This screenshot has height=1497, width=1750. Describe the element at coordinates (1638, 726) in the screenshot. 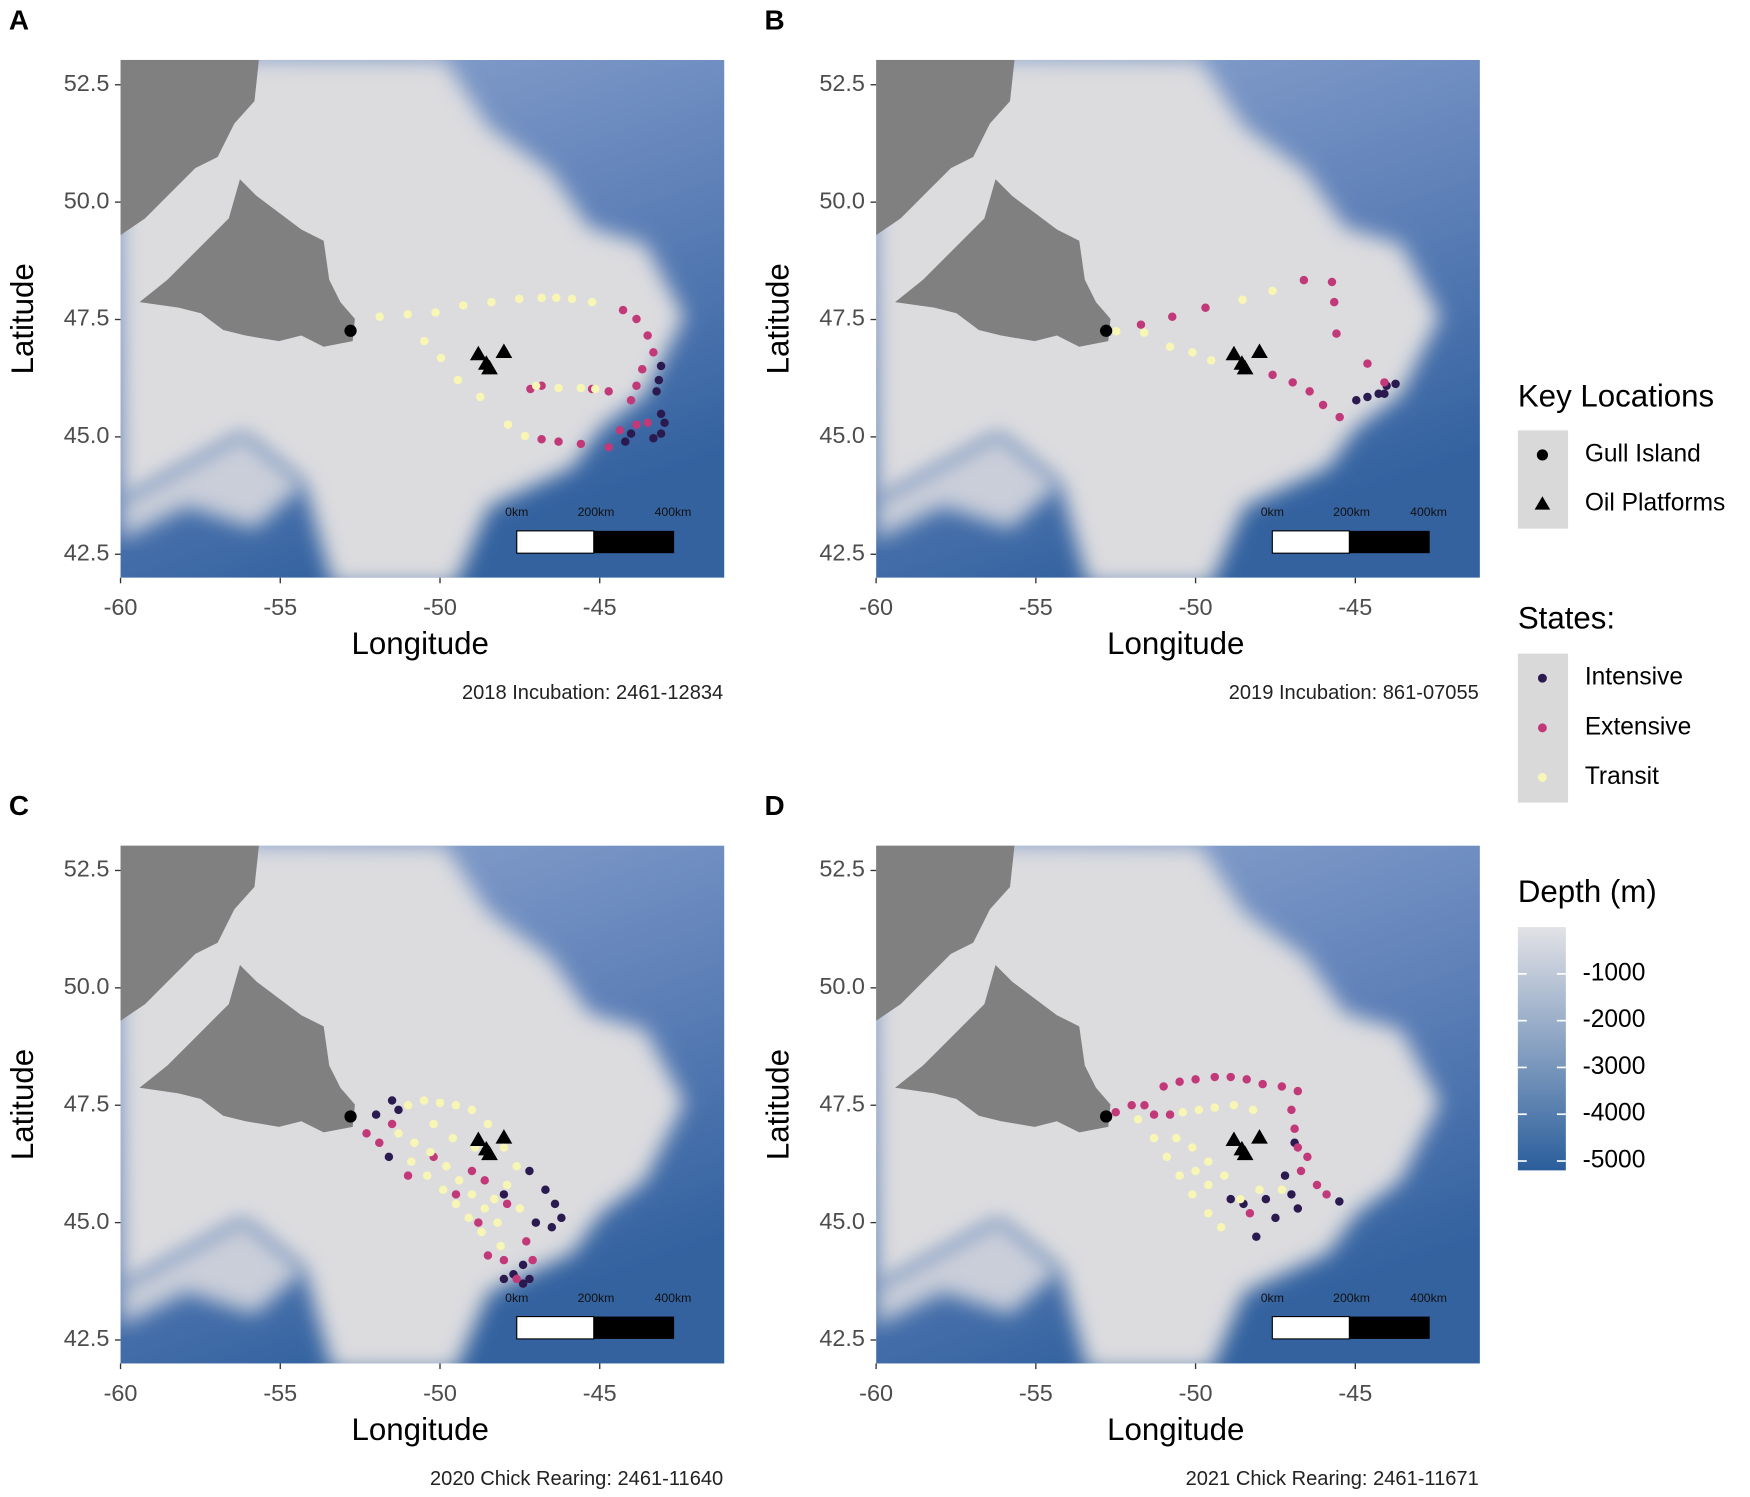

I see `legend-label: Extensive` at that location.